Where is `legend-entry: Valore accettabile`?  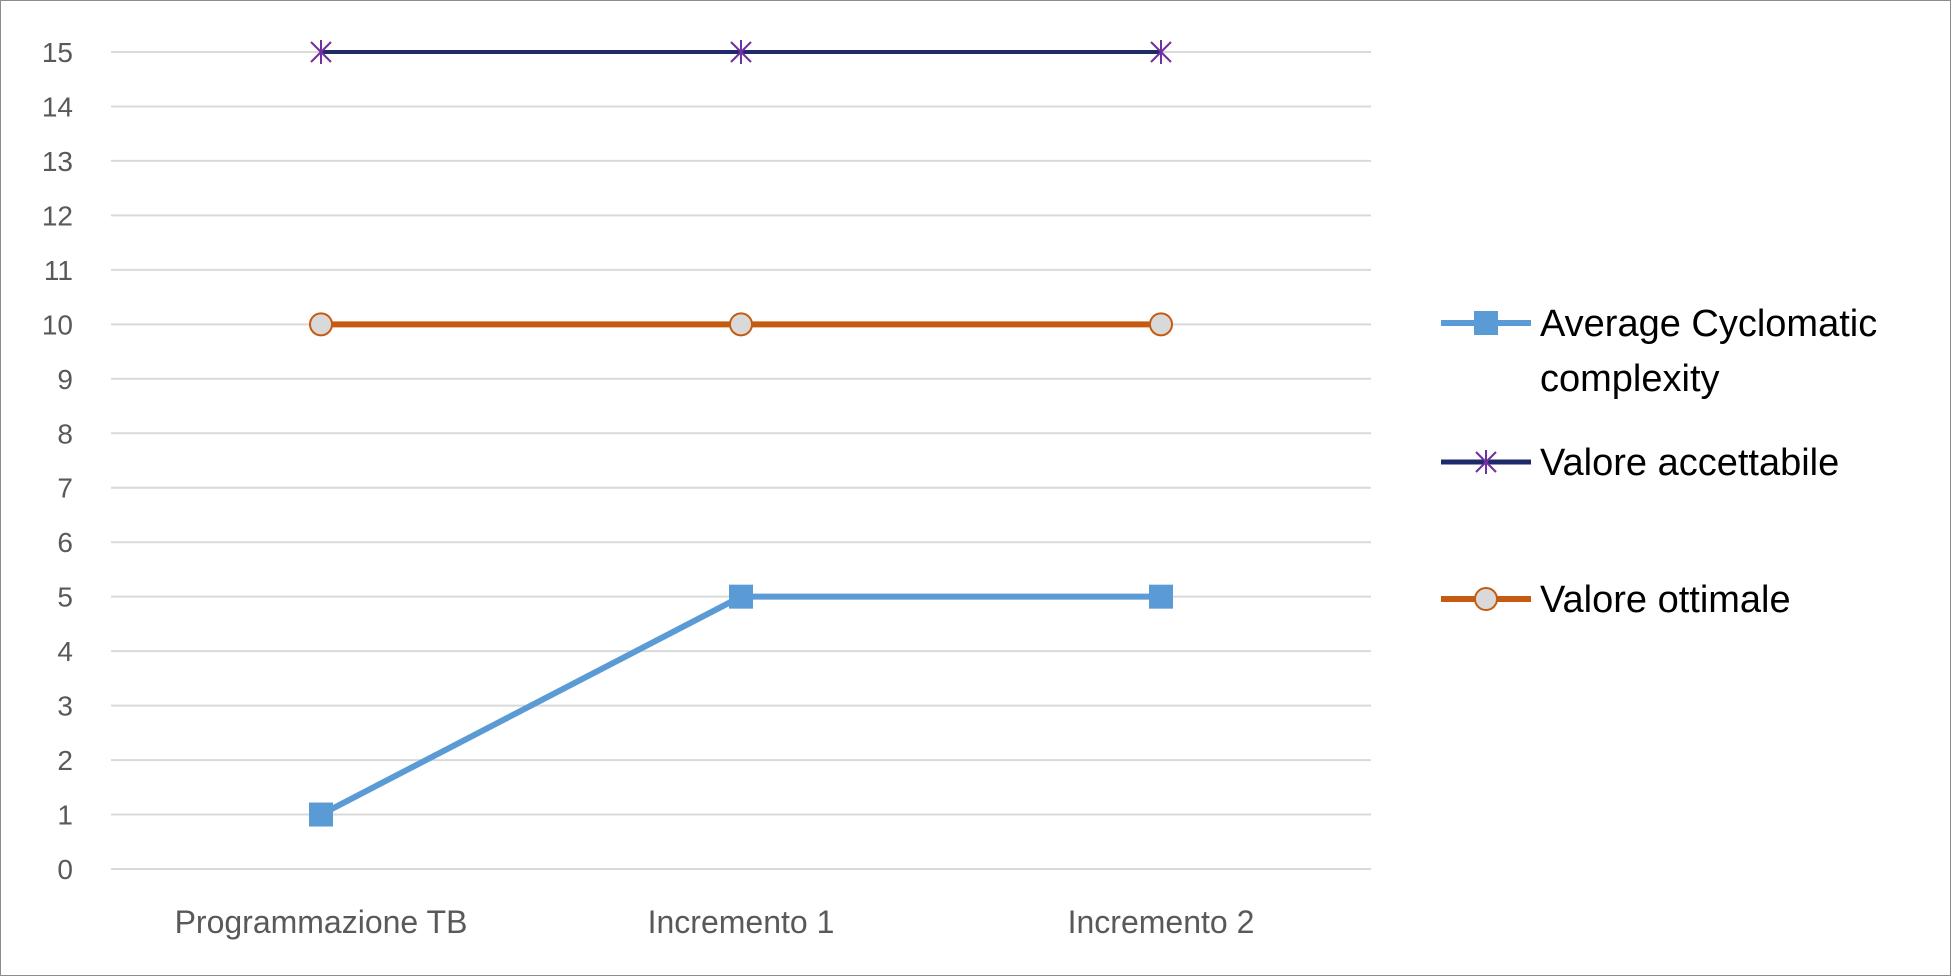
legend-entry: Valore accettabile is located at coordinates (1640, 463).